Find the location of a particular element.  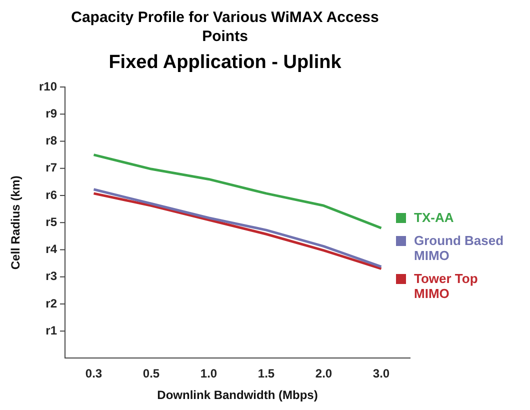

text: r2 is located at coordinates (52, 303).